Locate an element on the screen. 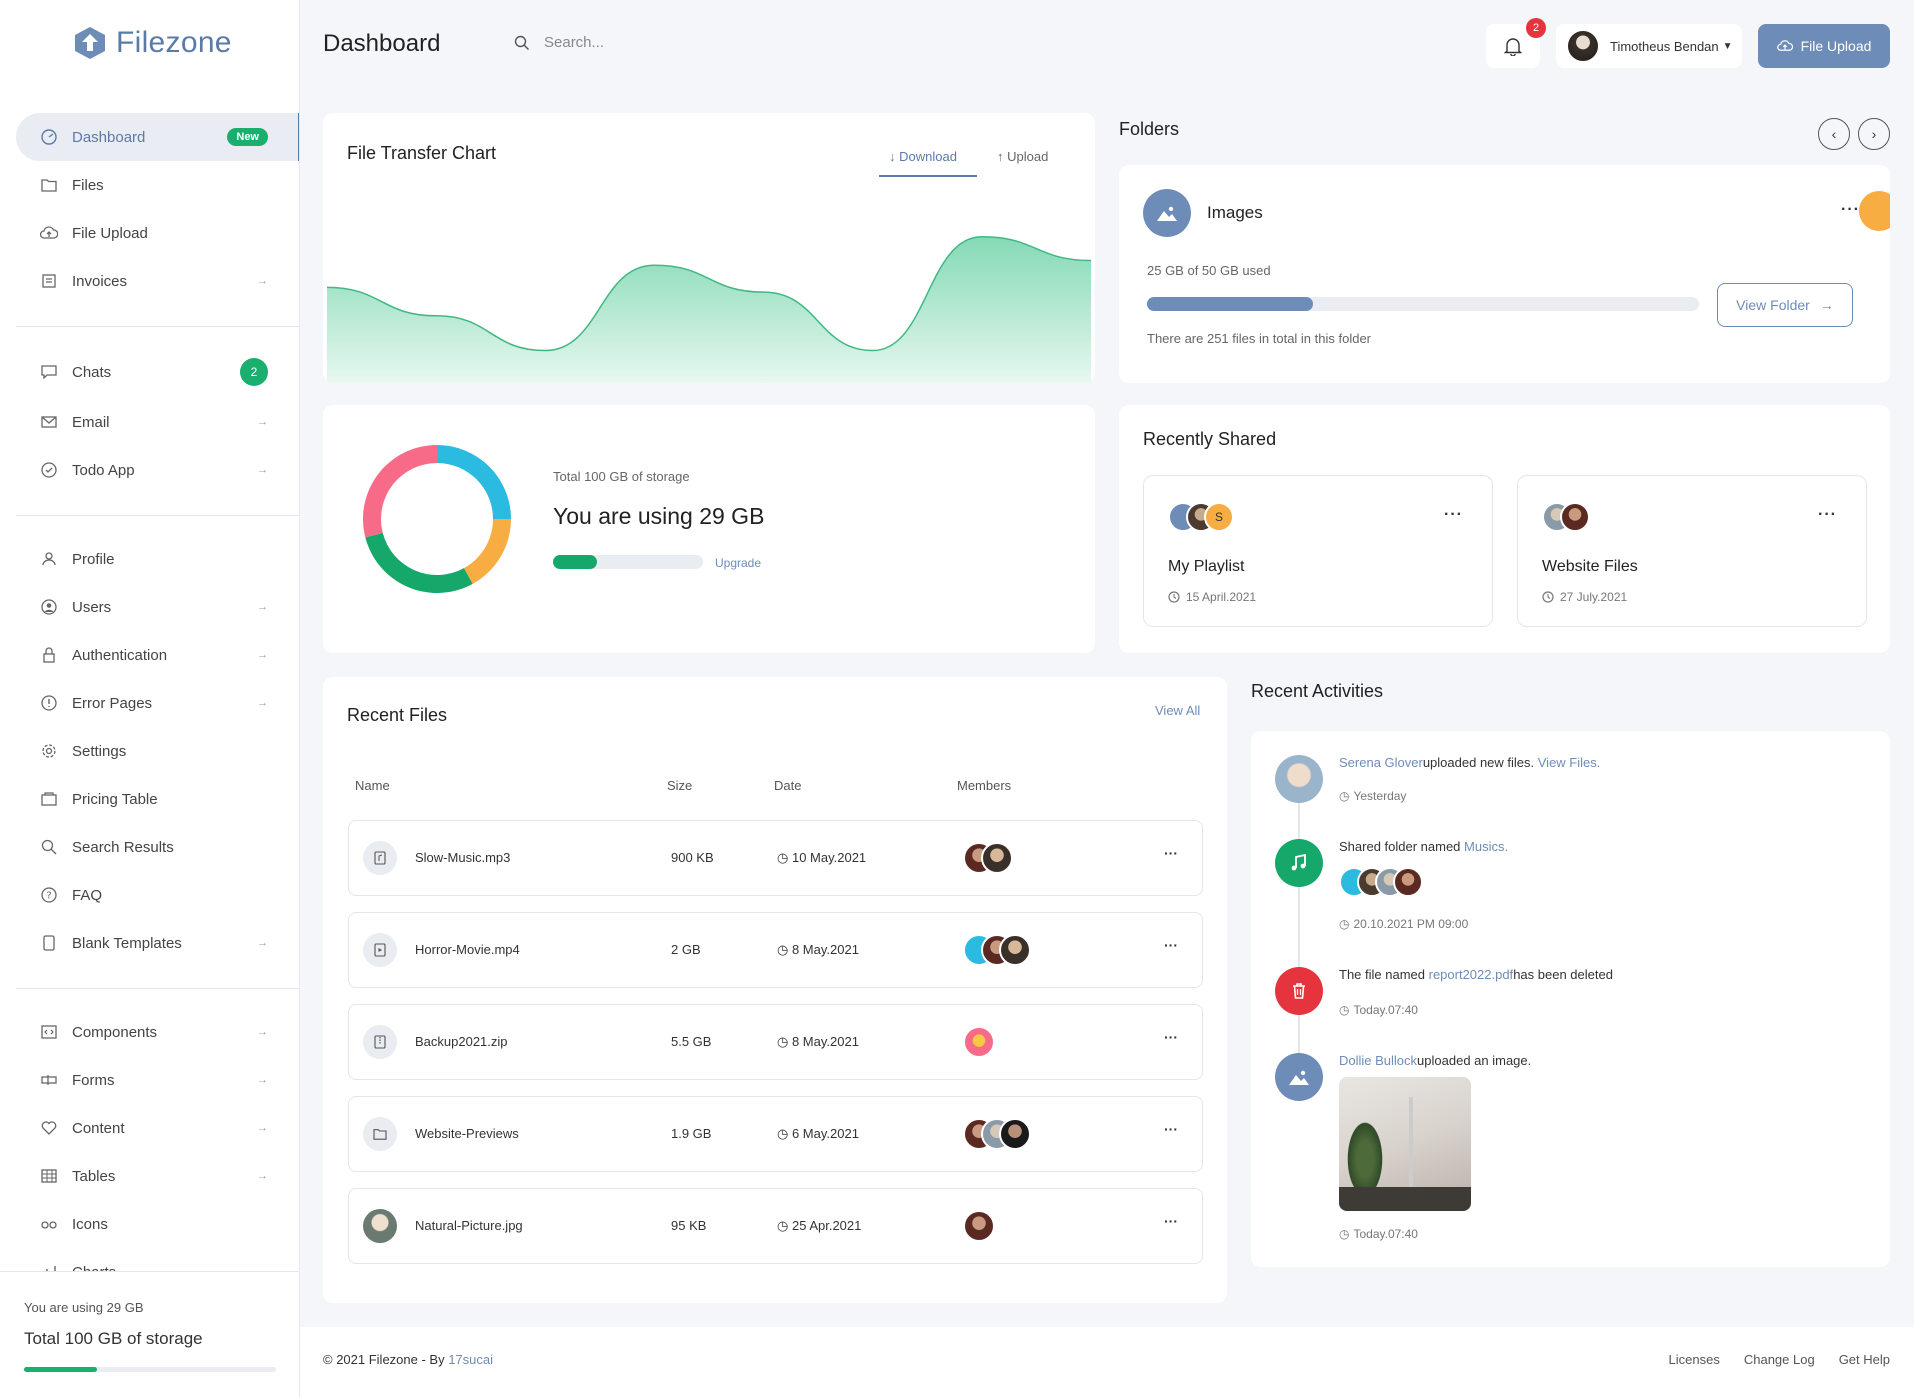 This screenshot has height=1397, width=1914. table-row: Horror-Movie.mp4 2 GB ◷ 8 May.2021 ··· is located at coordinates (775, 950).